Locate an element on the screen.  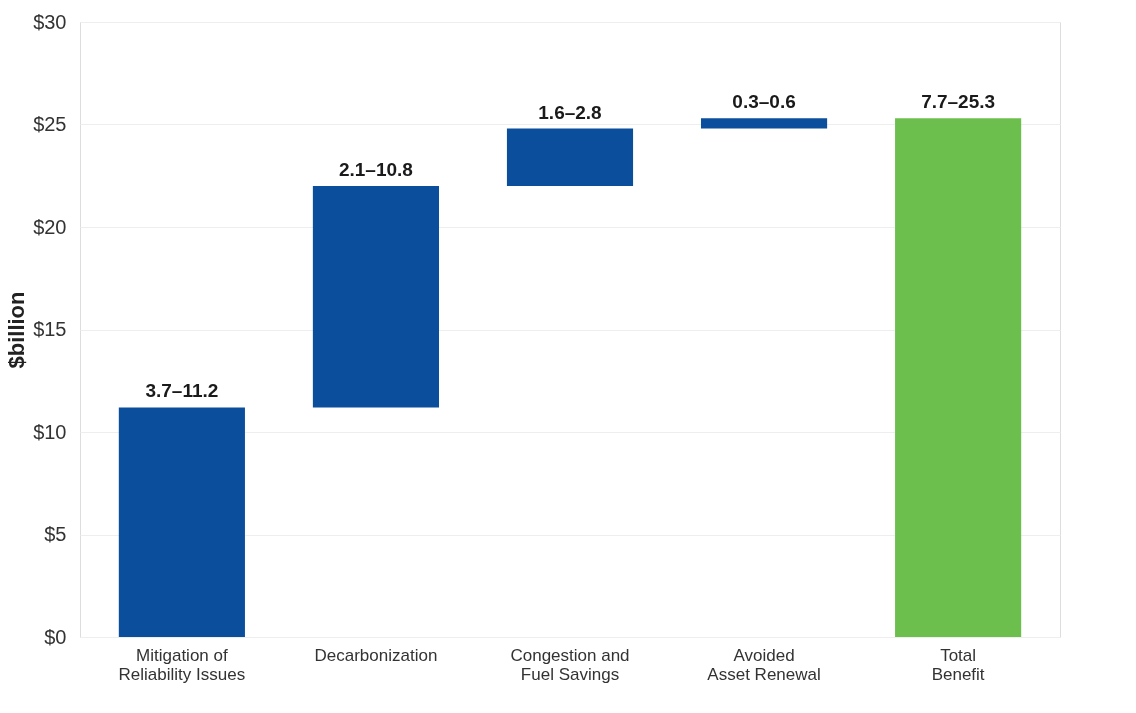
y-tick-label: $0 is located at coordinates (55, 636).